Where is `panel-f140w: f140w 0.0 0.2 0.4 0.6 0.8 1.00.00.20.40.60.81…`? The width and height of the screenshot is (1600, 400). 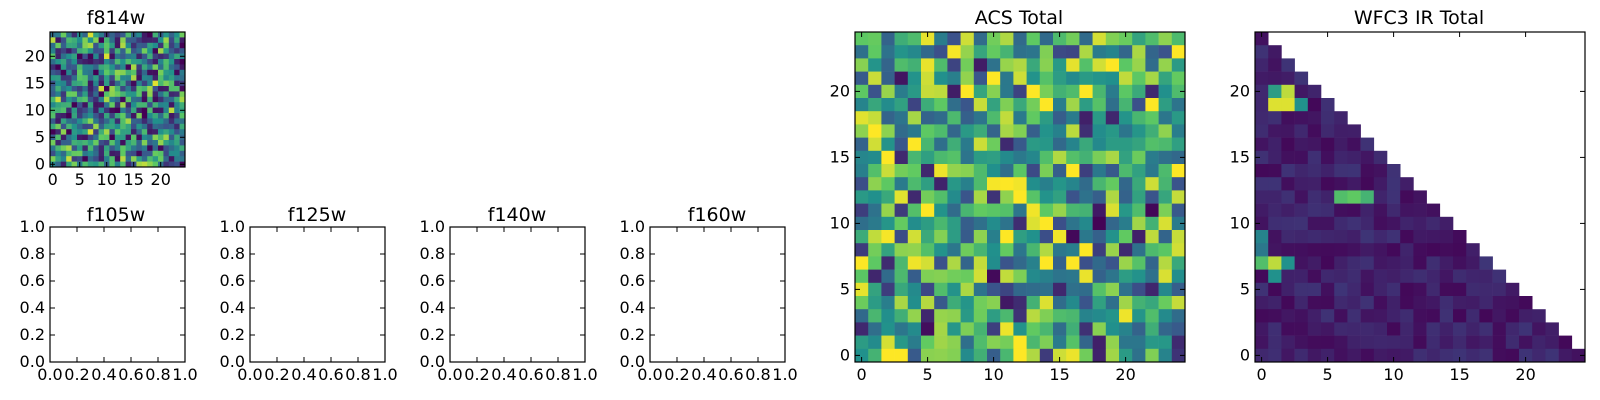
panel-f140w: f140w 0.0 0.2 0.4 0.6 0.8 1.00.00.20.40.60.81… is located at coordinates (509, 294).